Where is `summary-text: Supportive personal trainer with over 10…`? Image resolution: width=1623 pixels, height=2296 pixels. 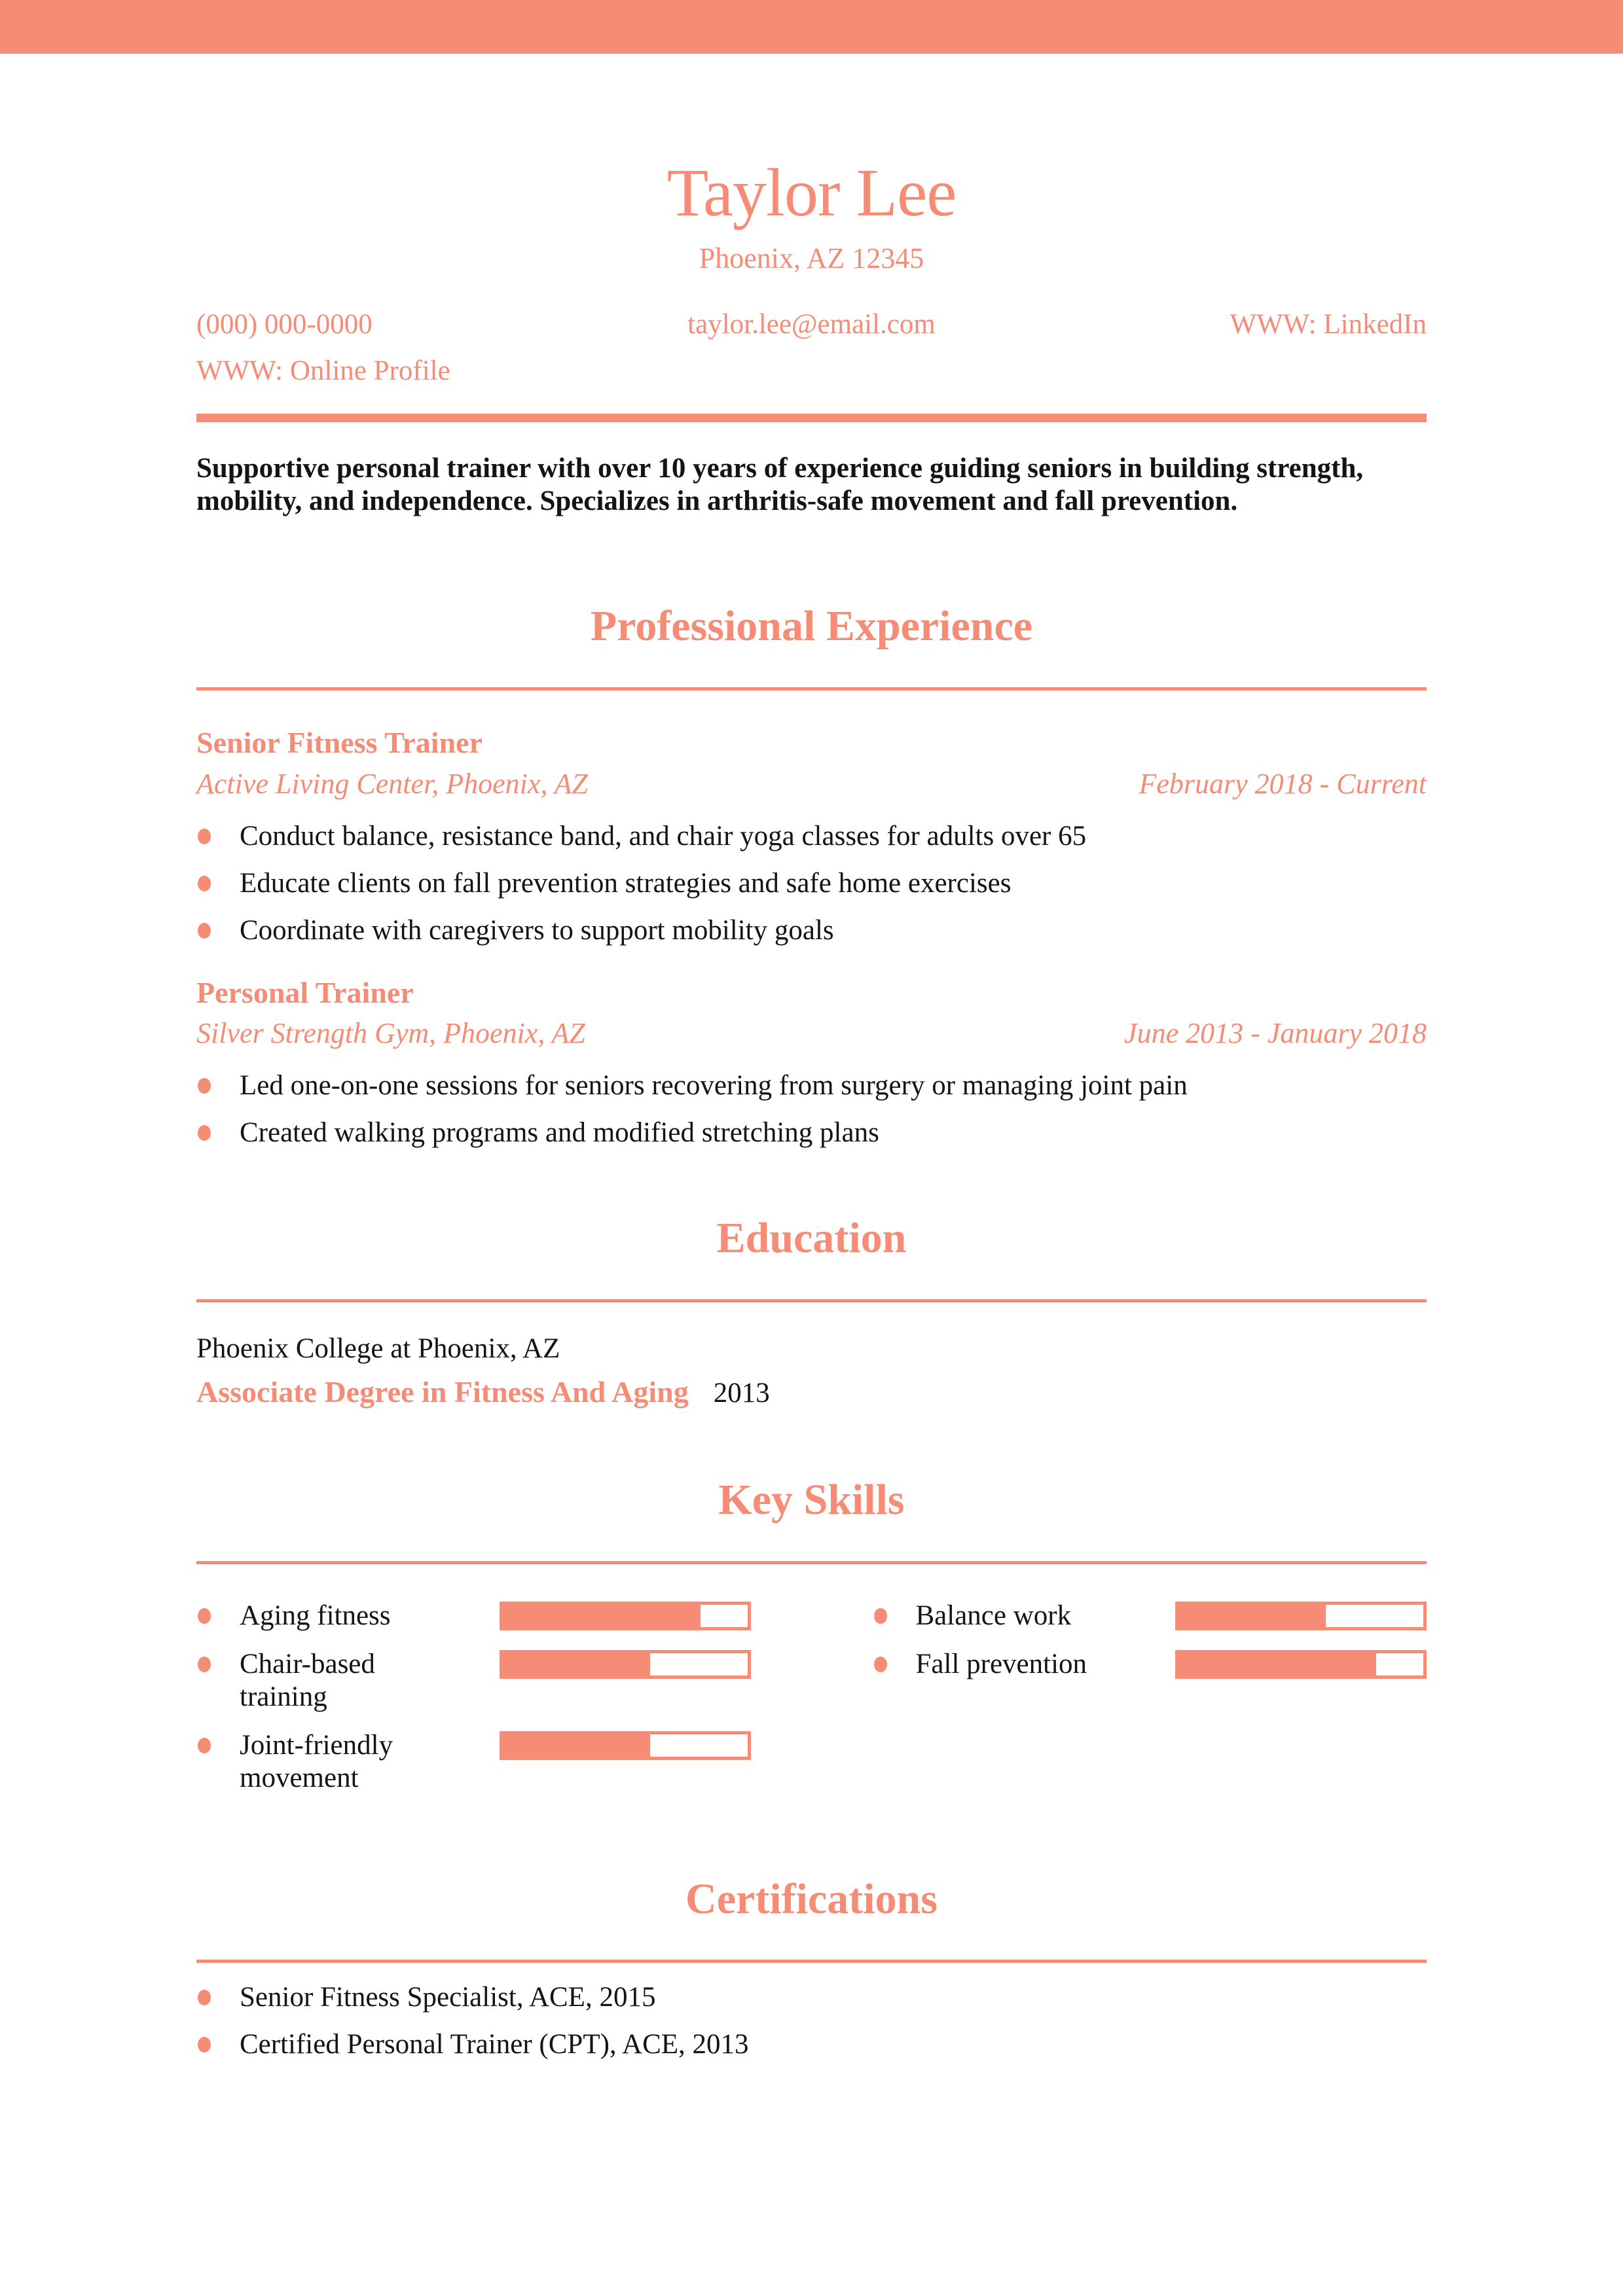
summary-text: Supportive personal trainer with over 10… is located at coordinates (780, 485).